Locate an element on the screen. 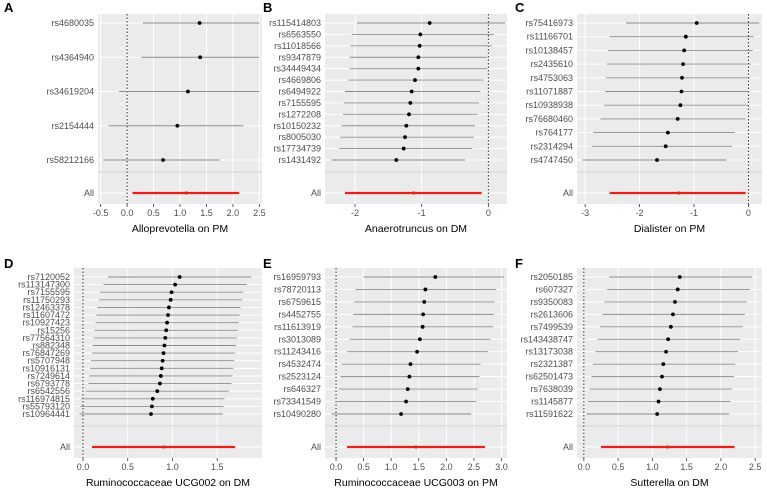  snp-label: rs10138457 is located at coordinates (549, 50).